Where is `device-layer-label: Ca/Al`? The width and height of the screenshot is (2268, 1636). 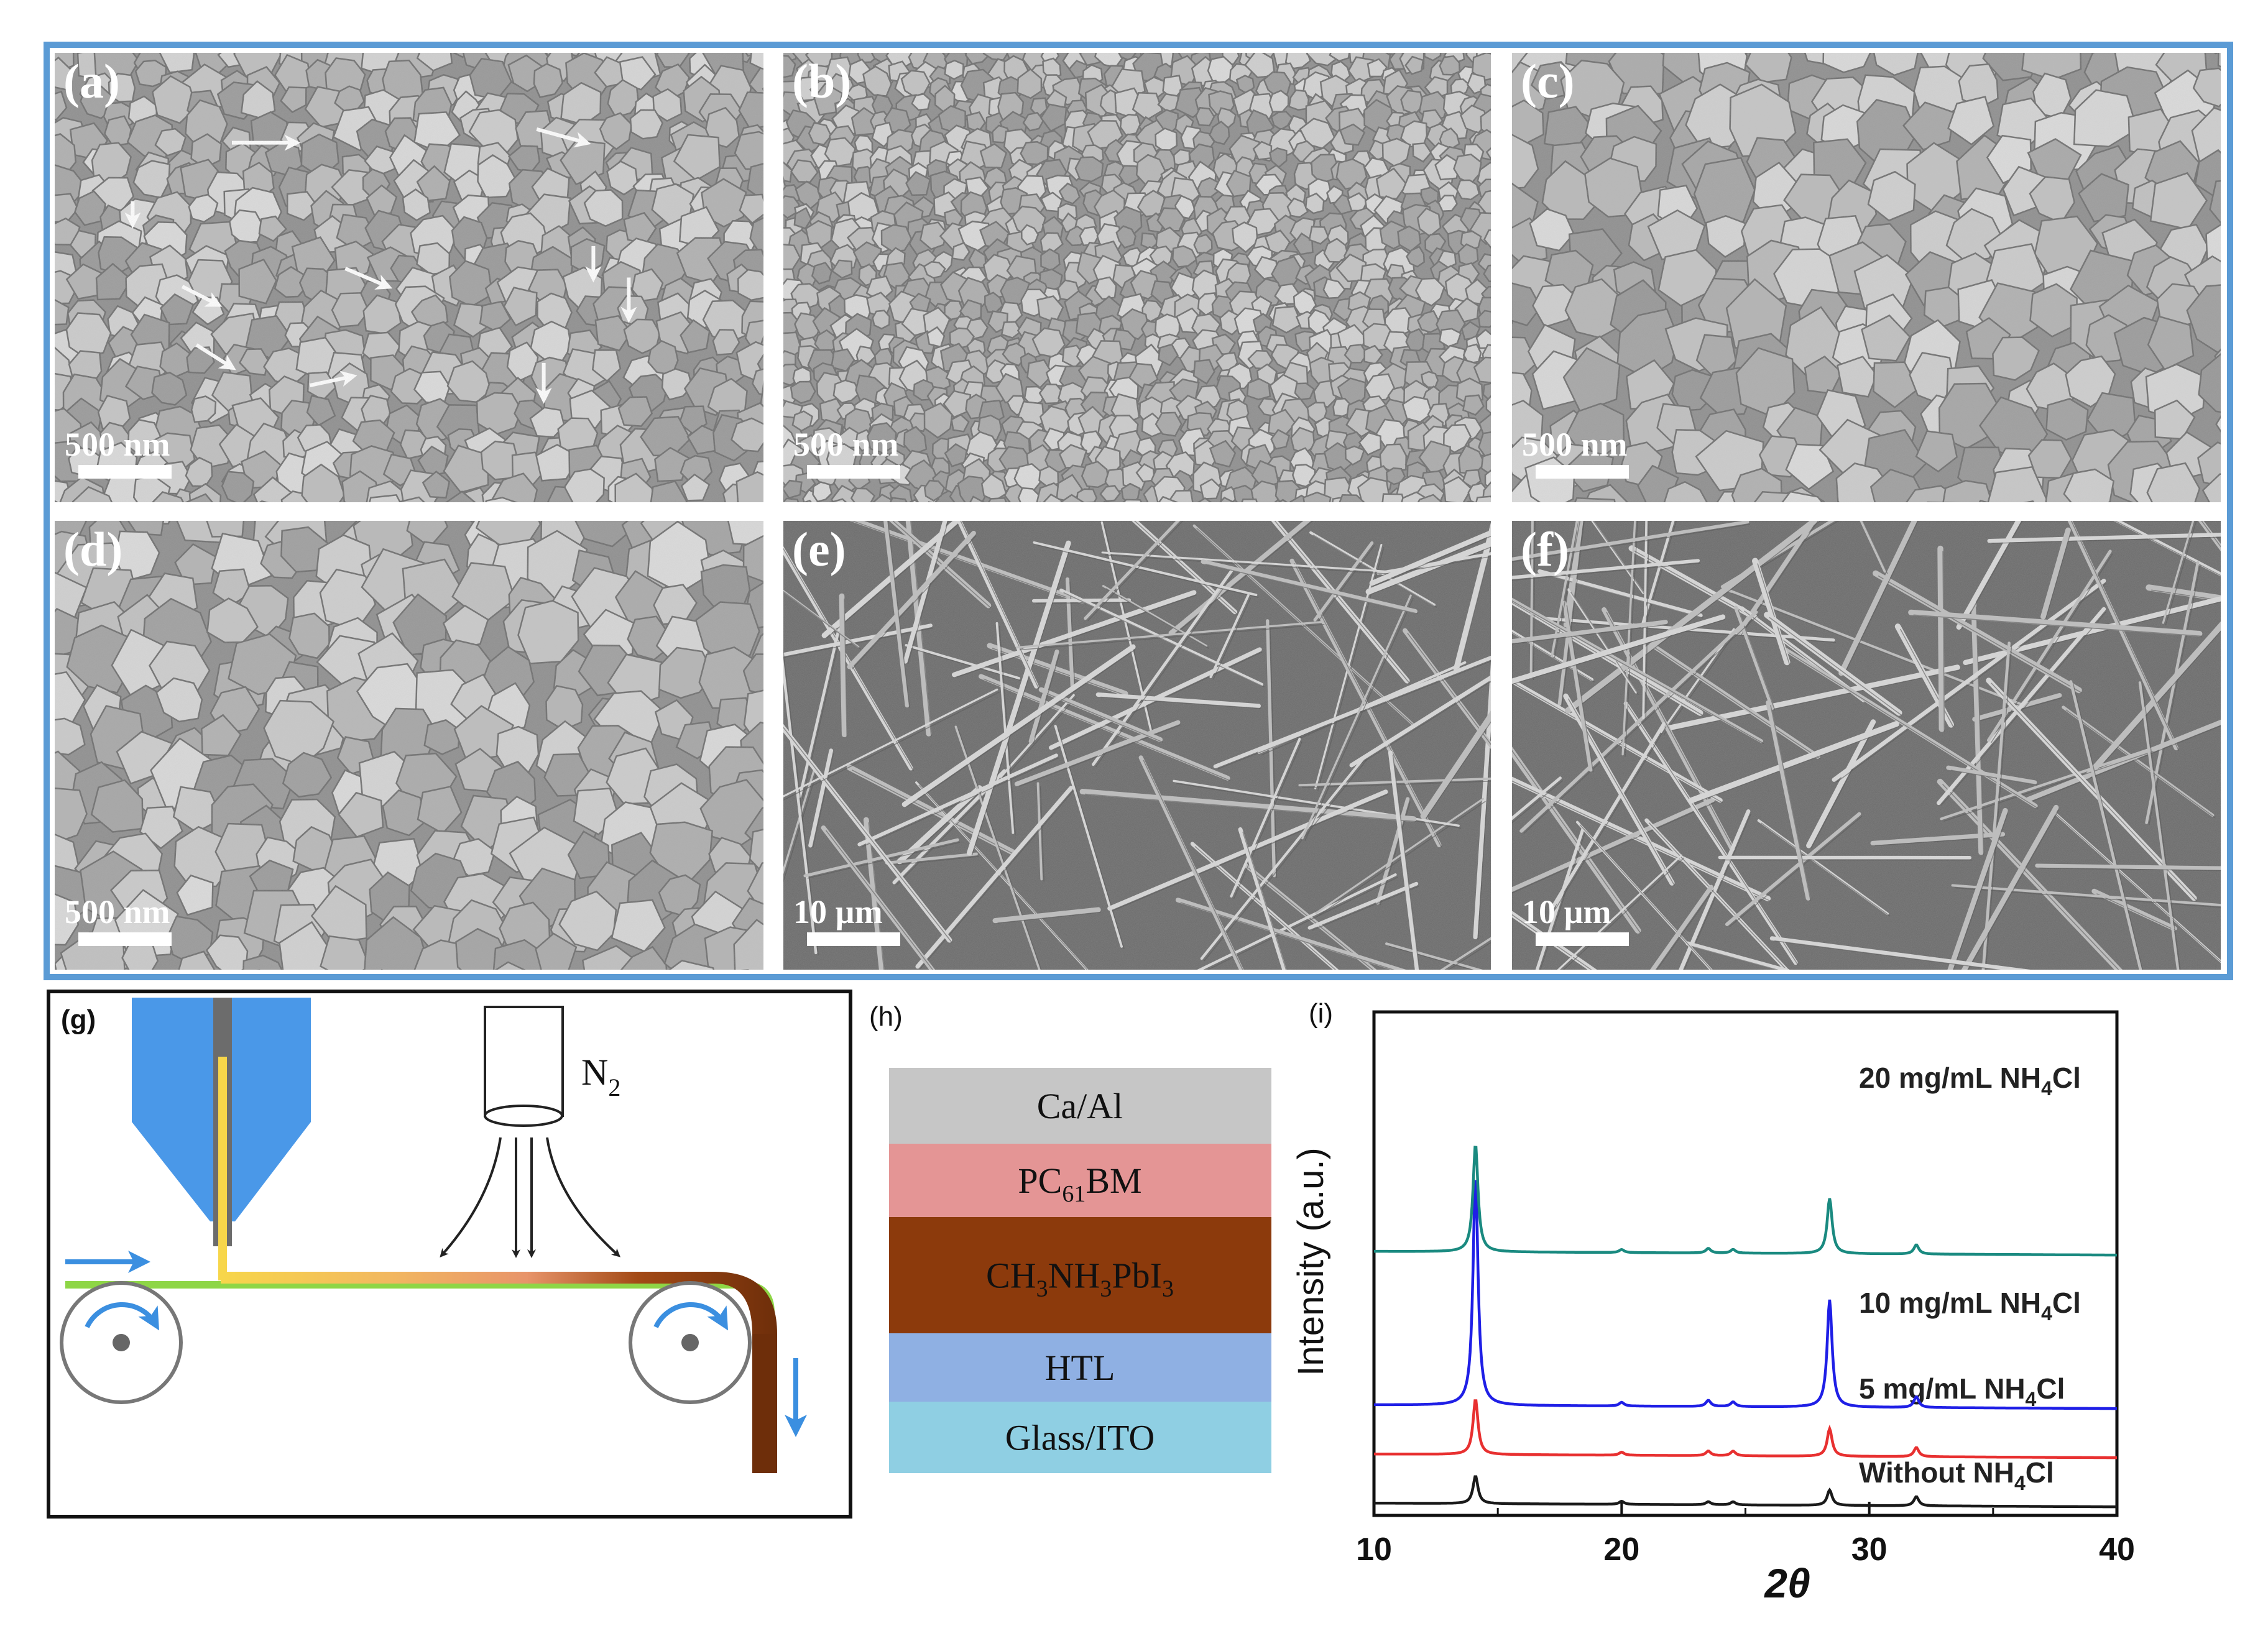
device-layer-label: Ca/Al is located at coordinates (1080, 1106).